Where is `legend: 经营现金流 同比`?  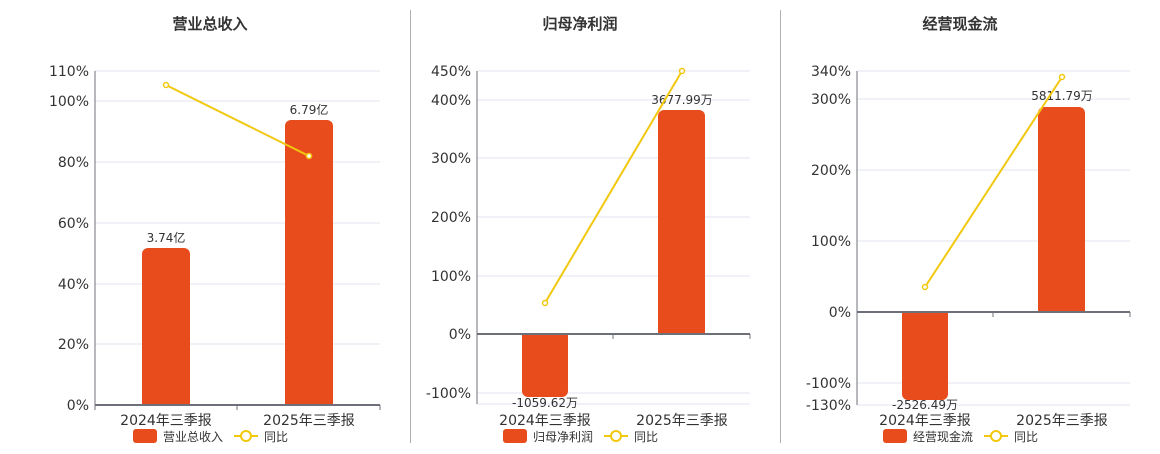 legend: 经营现金流 同比 is located at coordinates (960, 436).